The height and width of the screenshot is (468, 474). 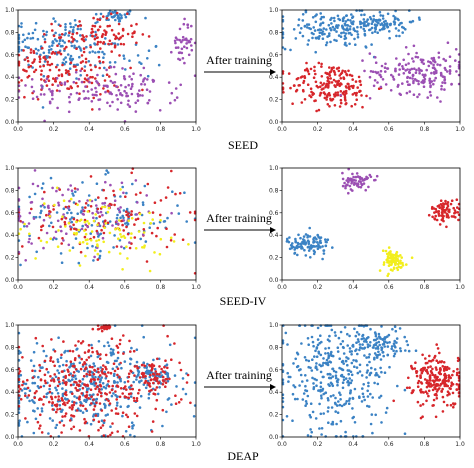 What do you see at coordinates (273, 72) in the screenshot?
I see `arrow-head-icon` at bounding box center [273, 72].